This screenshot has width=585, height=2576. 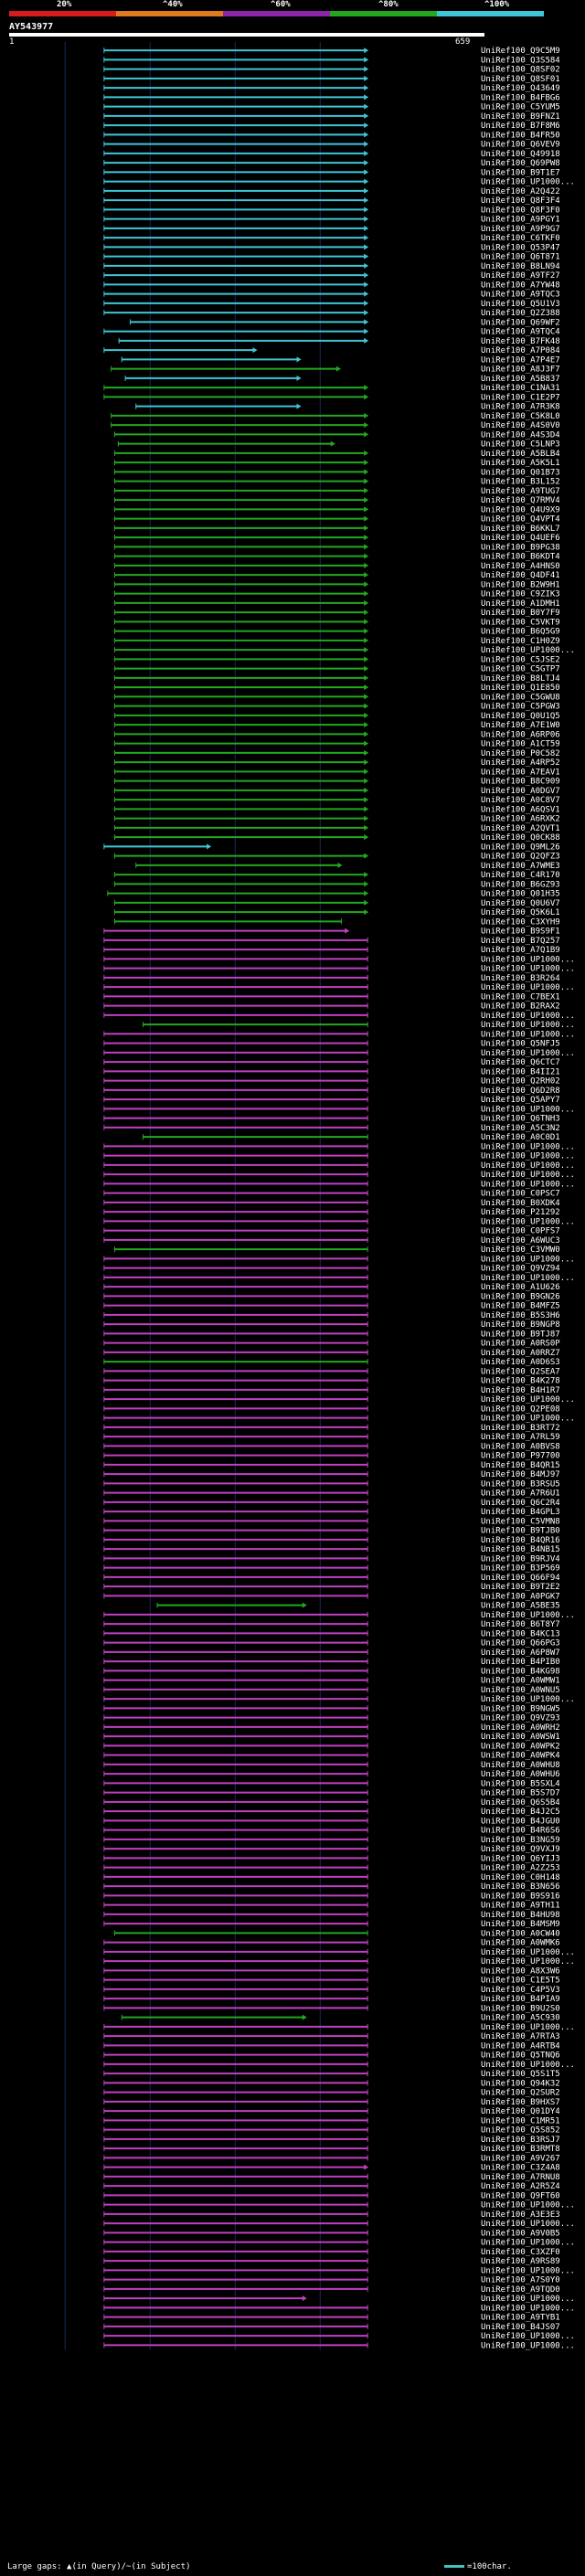 What do you see at coordinates (520, 2056) in the screenshot?
I see `hit-label: UniRef100_Q5TNQ6` at bounding box center [520, 2056].